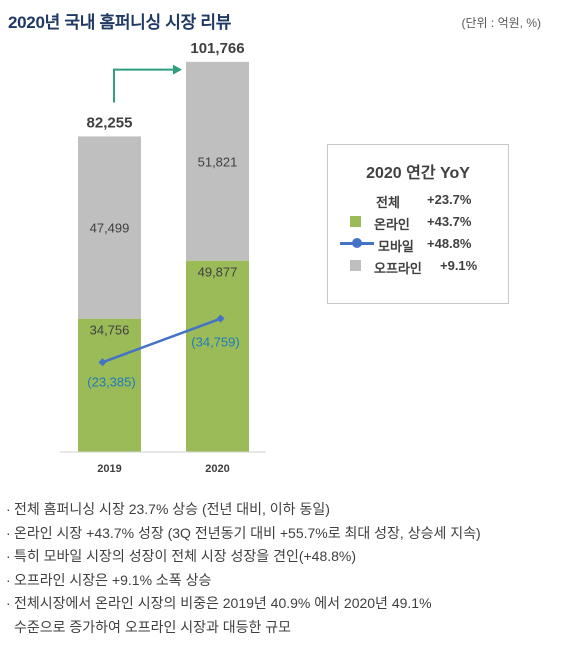  Describe the element at coordinates (418, 200) in the screenshot. I see `legend-item-total: 전체 +23.7%` at that location.